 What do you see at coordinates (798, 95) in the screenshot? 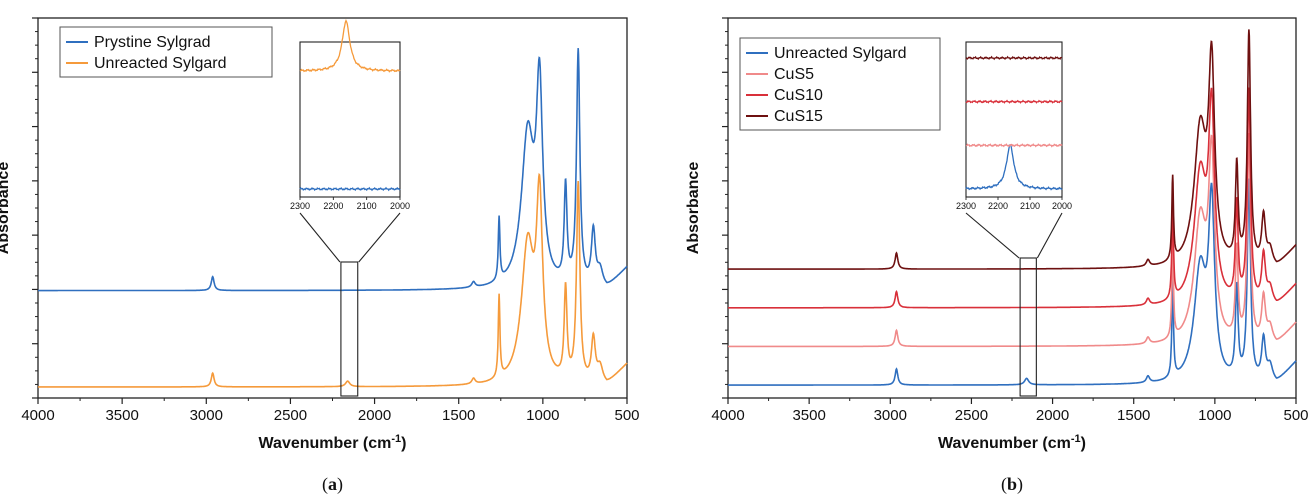
I see `legend-label: CuS10` at bounding box center [798, 95].